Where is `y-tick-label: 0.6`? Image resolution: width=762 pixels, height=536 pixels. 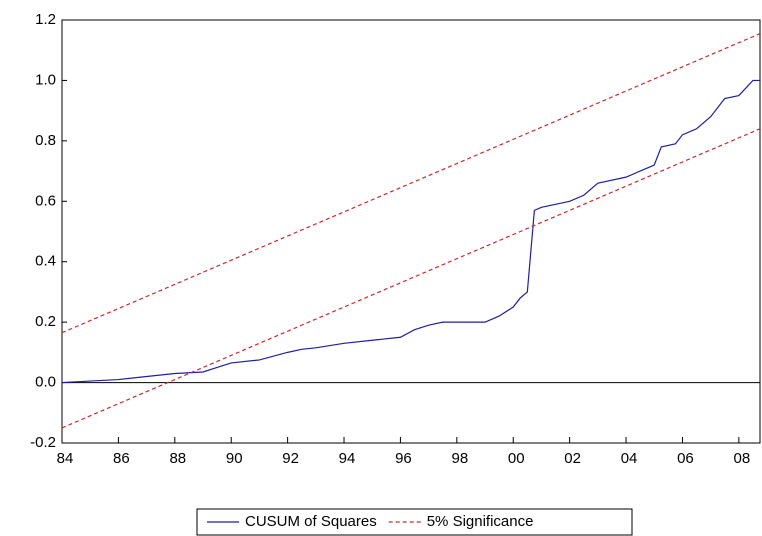 y-tick-label: 0.6 is located at coordinates (45, 200).